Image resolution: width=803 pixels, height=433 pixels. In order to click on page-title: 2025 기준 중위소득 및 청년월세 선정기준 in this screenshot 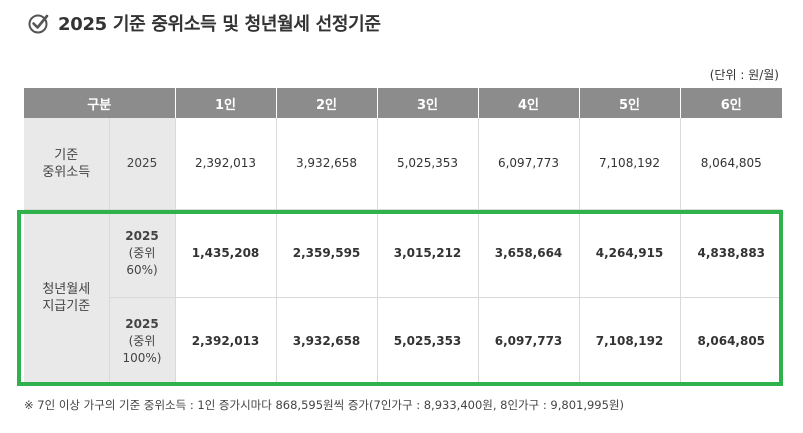, I will do `click(219, 24)`.